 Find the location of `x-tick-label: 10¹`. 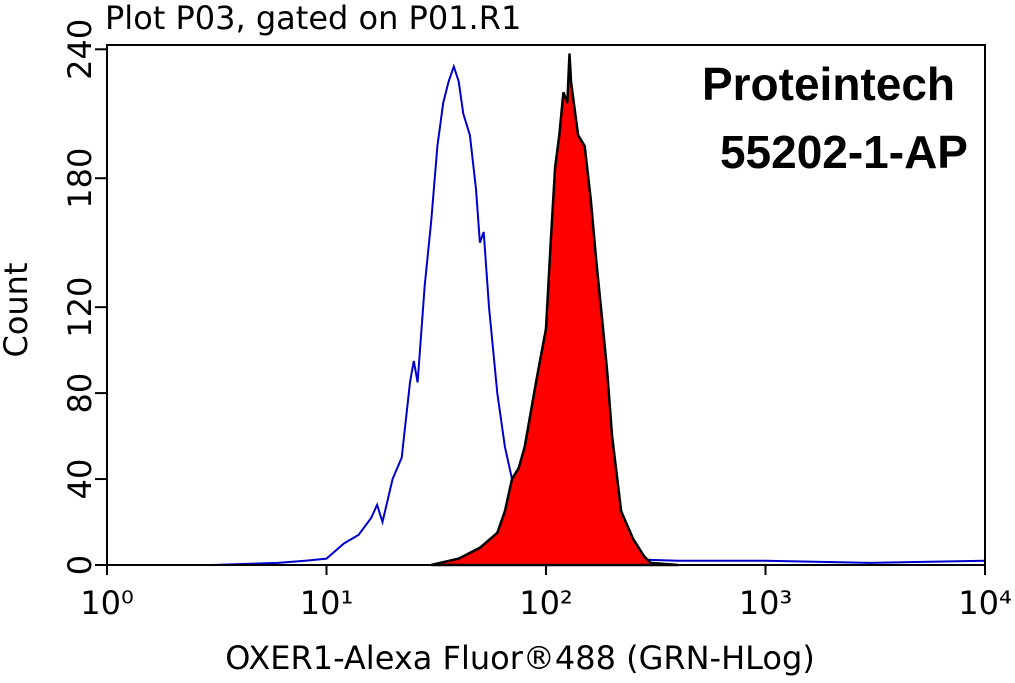

x-tick-label: 10¹ is located at coordinates (327, 603).